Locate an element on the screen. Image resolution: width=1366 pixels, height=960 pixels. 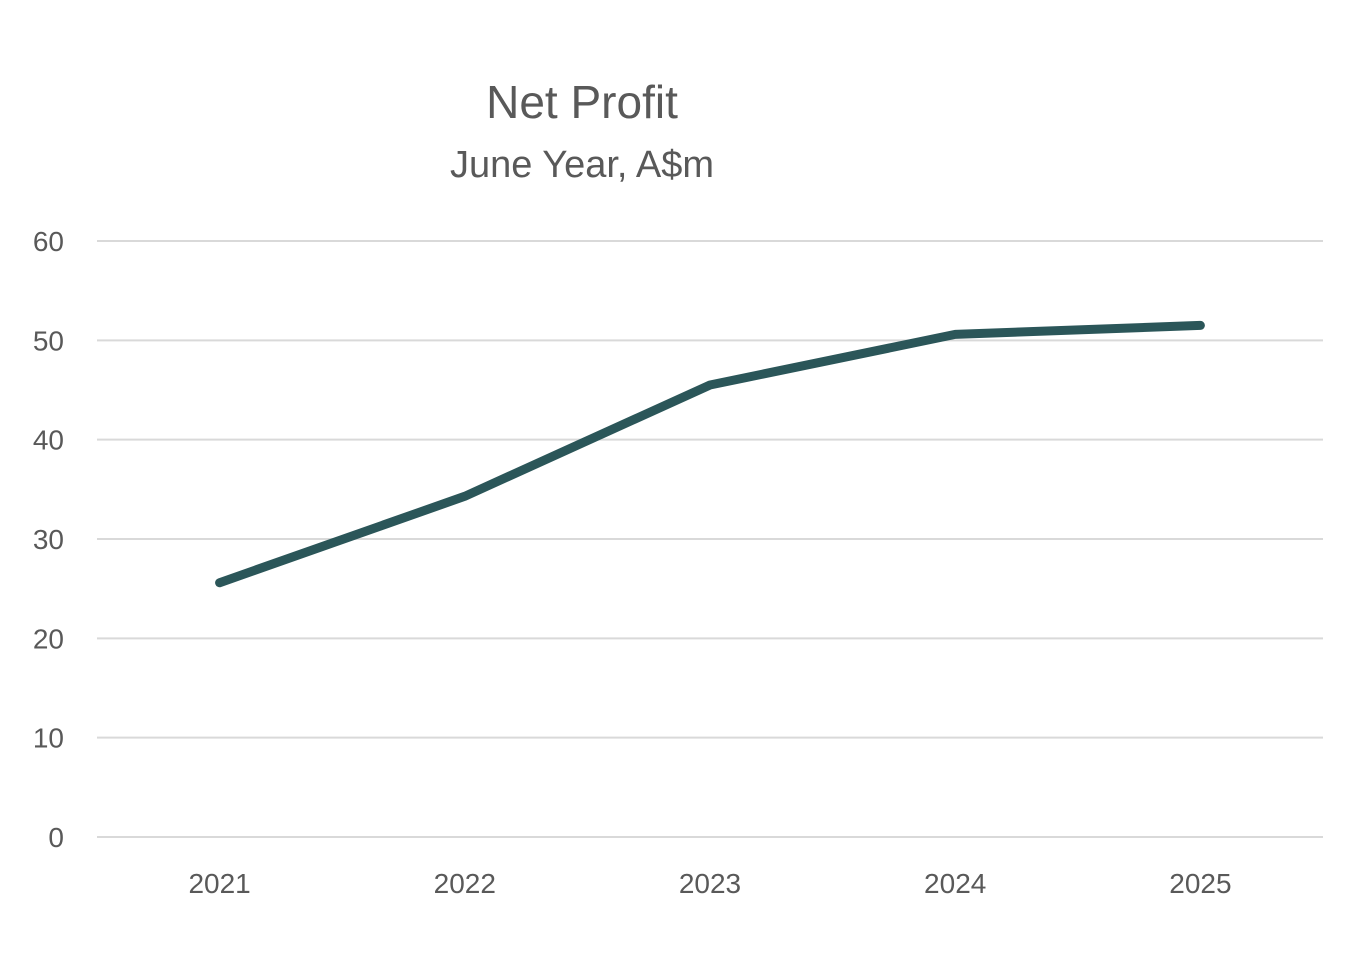
x-tick-label: 2021 is located at coordinates (219, 883).